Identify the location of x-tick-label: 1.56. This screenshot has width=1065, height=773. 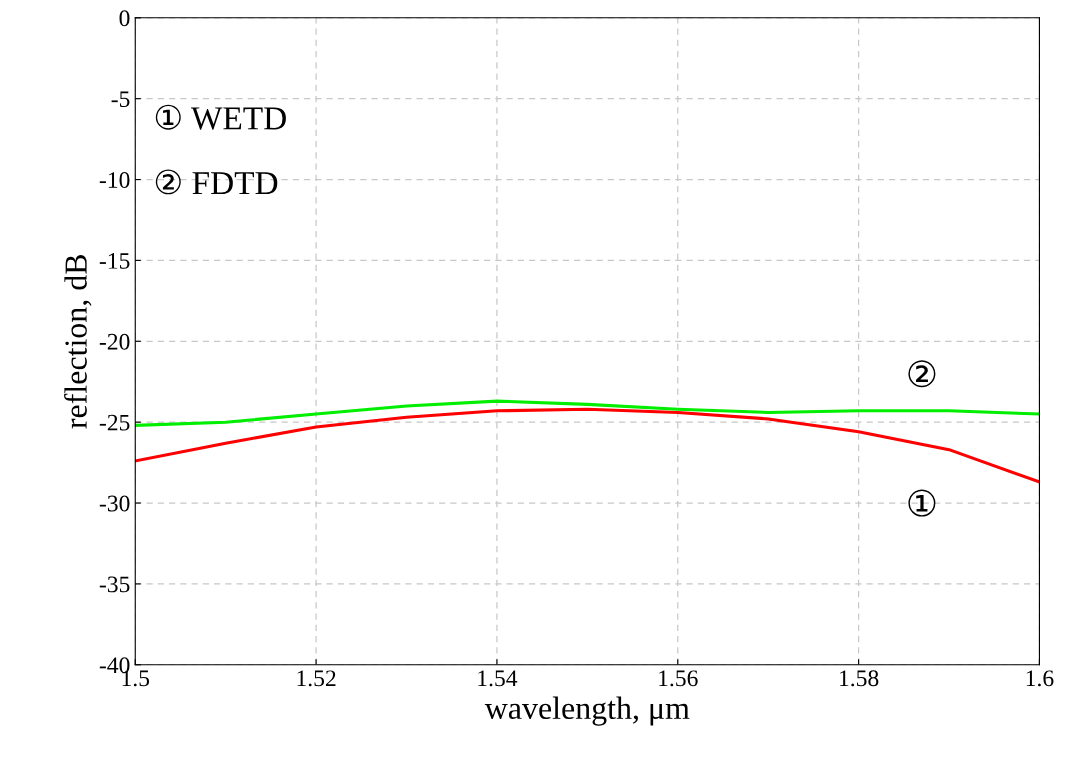
(678, 678).